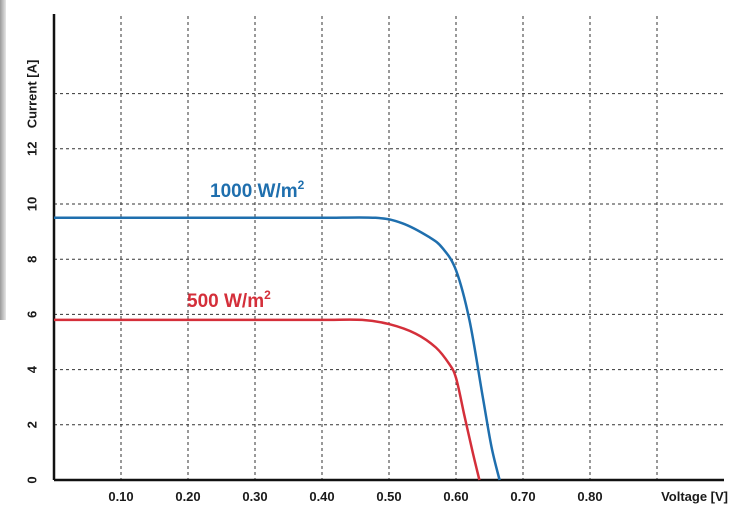  I want to click on x-tick-label: 0.60, so click(455, 496).